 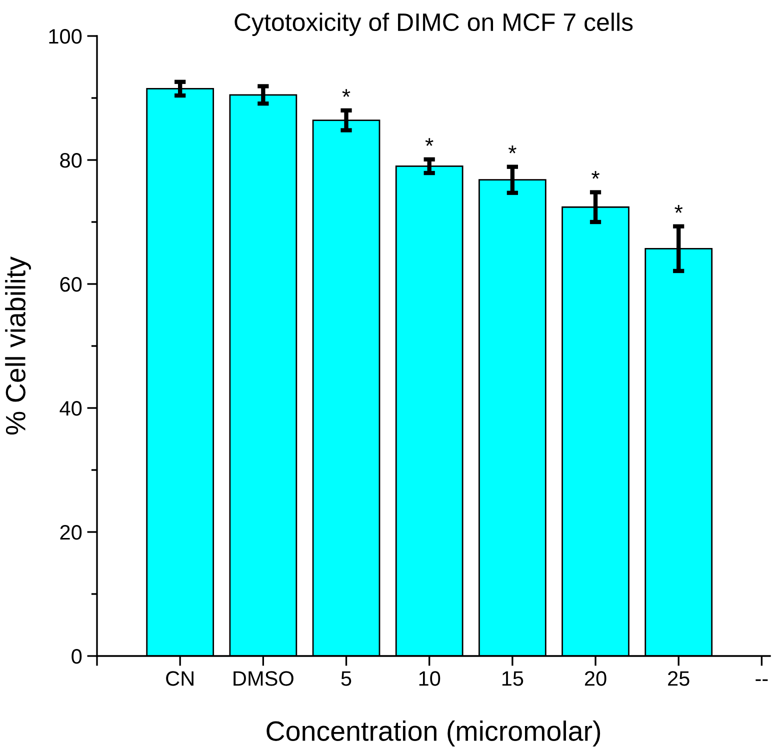 What do you see at coordinates (595, 678) in the screenshot?
I see `x-tick-label: 20` at bounding box center [595, 678].